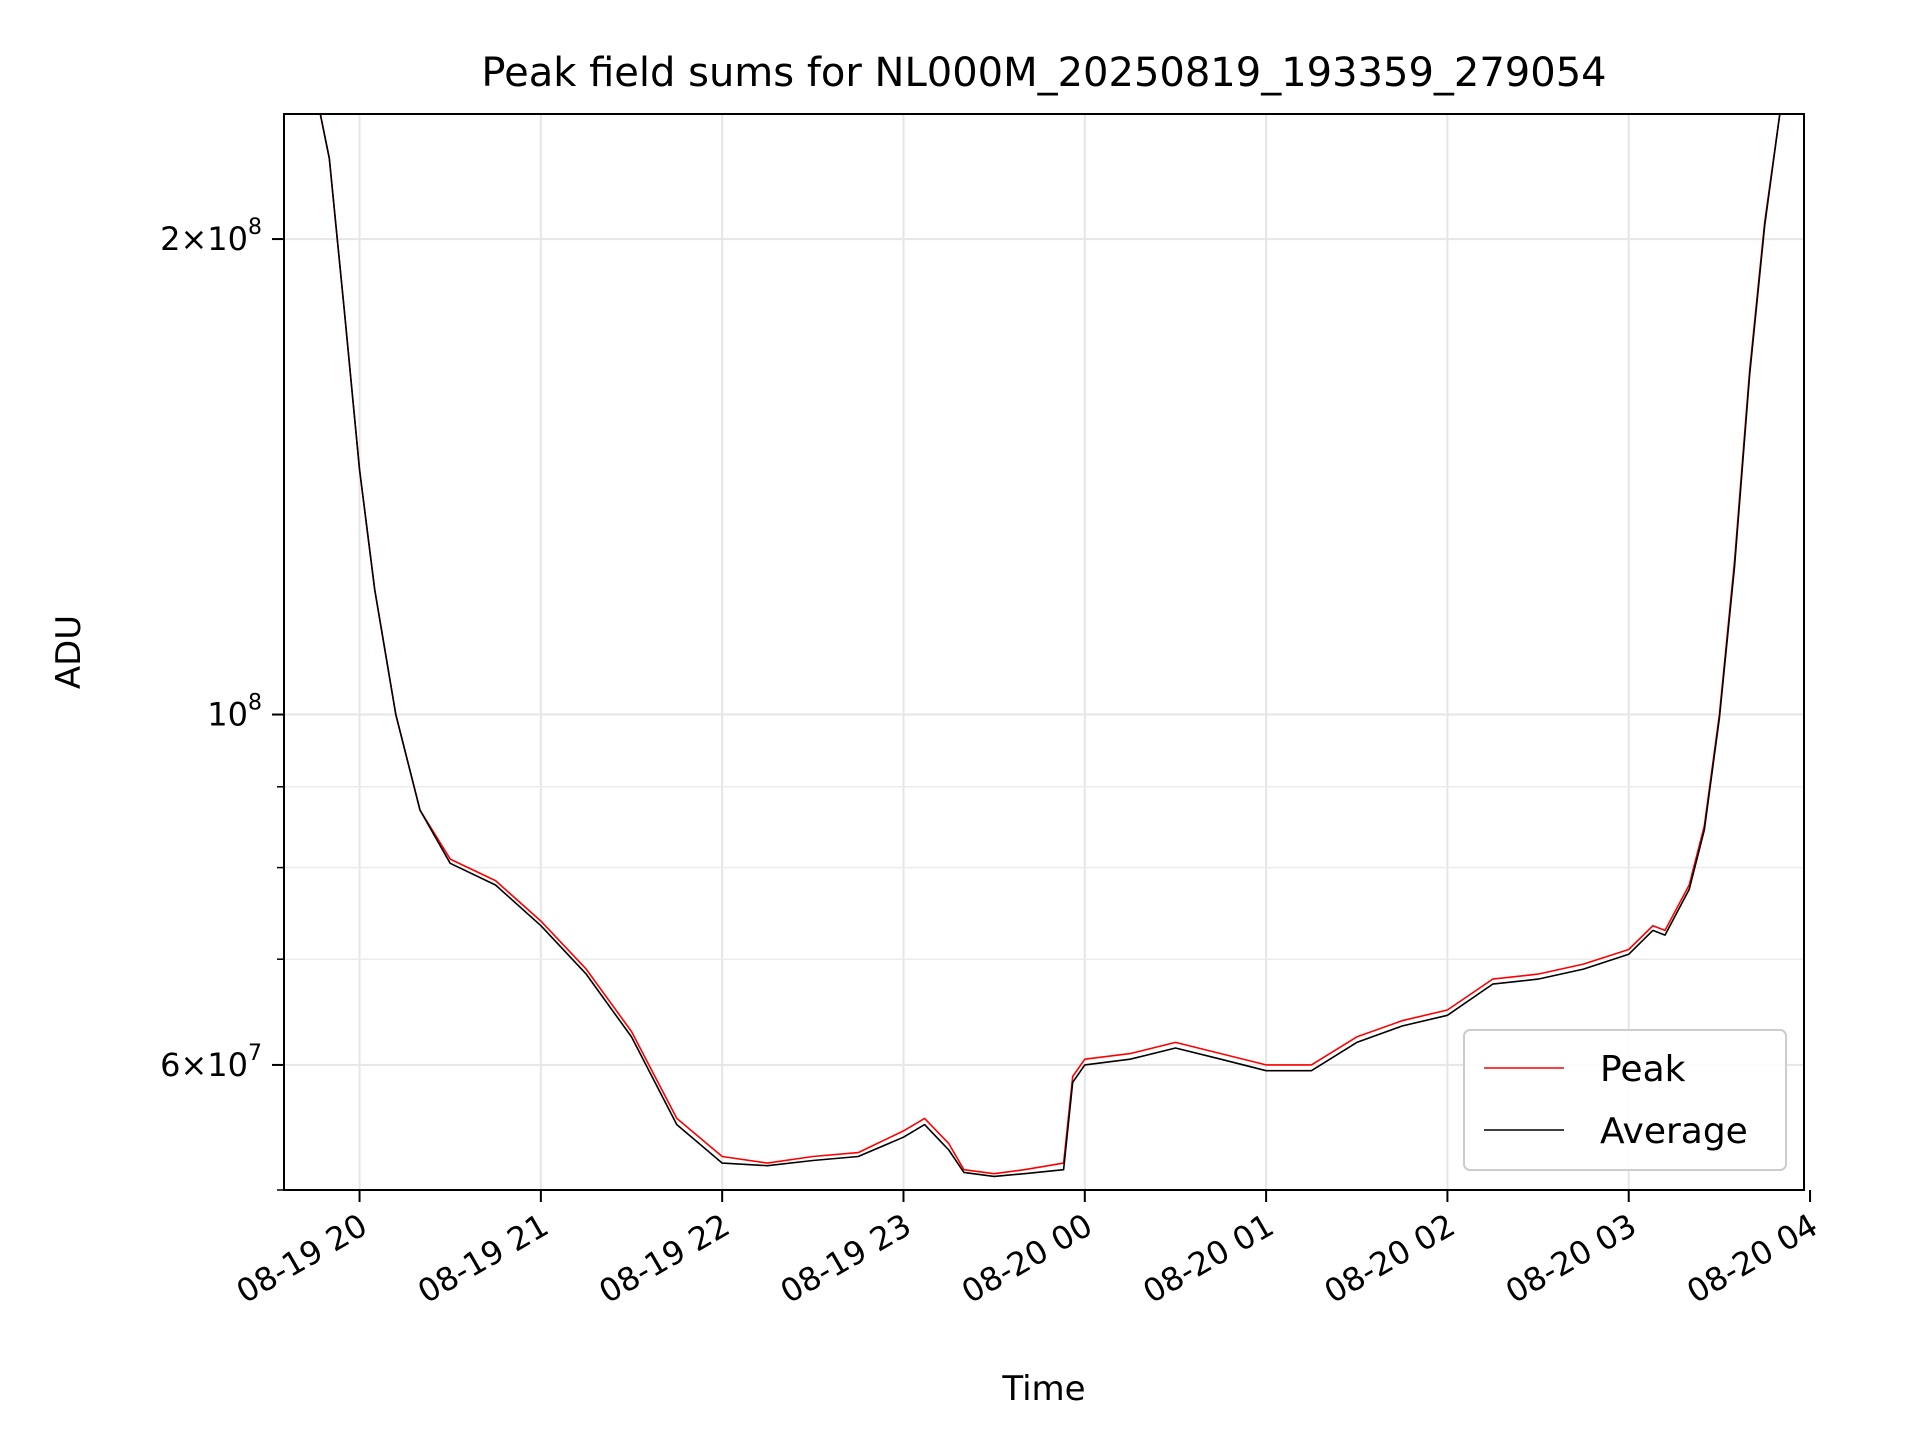 This screenshot has height=1440, width=1920. I want to click on x-tick-label: 08-19 22, so click(665, 1258).